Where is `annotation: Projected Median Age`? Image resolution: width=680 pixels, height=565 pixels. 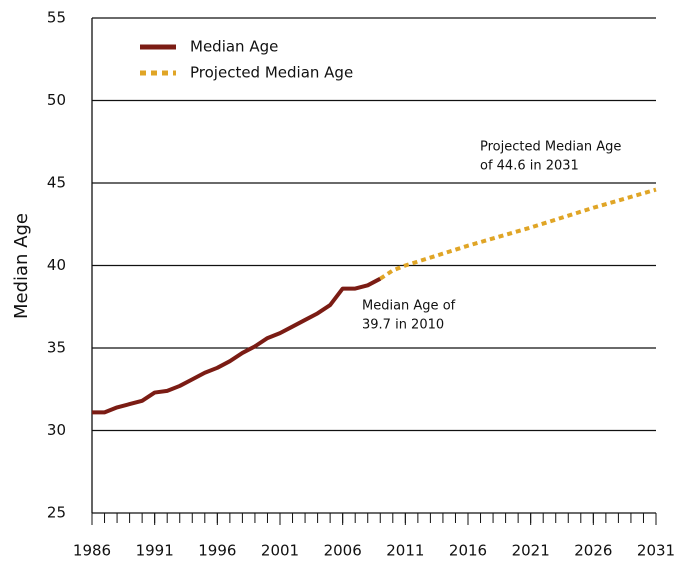 annotation: Projected Median Age is located at coordinates (550, 147).